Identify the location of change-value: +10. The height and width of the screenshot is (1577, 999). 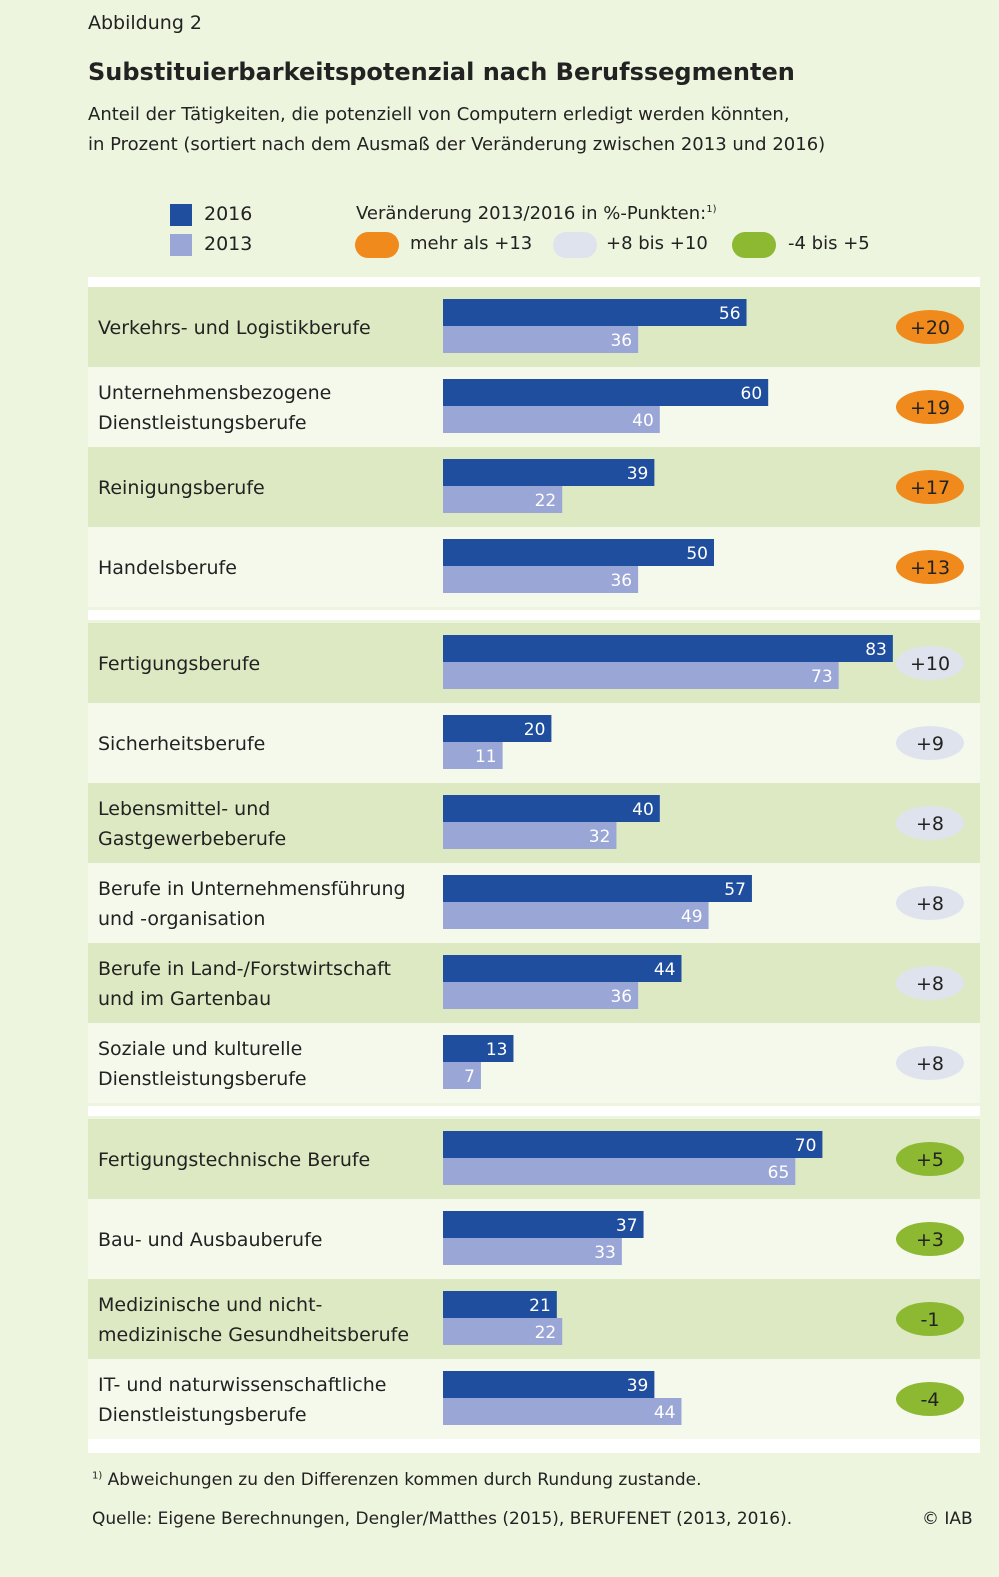
(930, 664).